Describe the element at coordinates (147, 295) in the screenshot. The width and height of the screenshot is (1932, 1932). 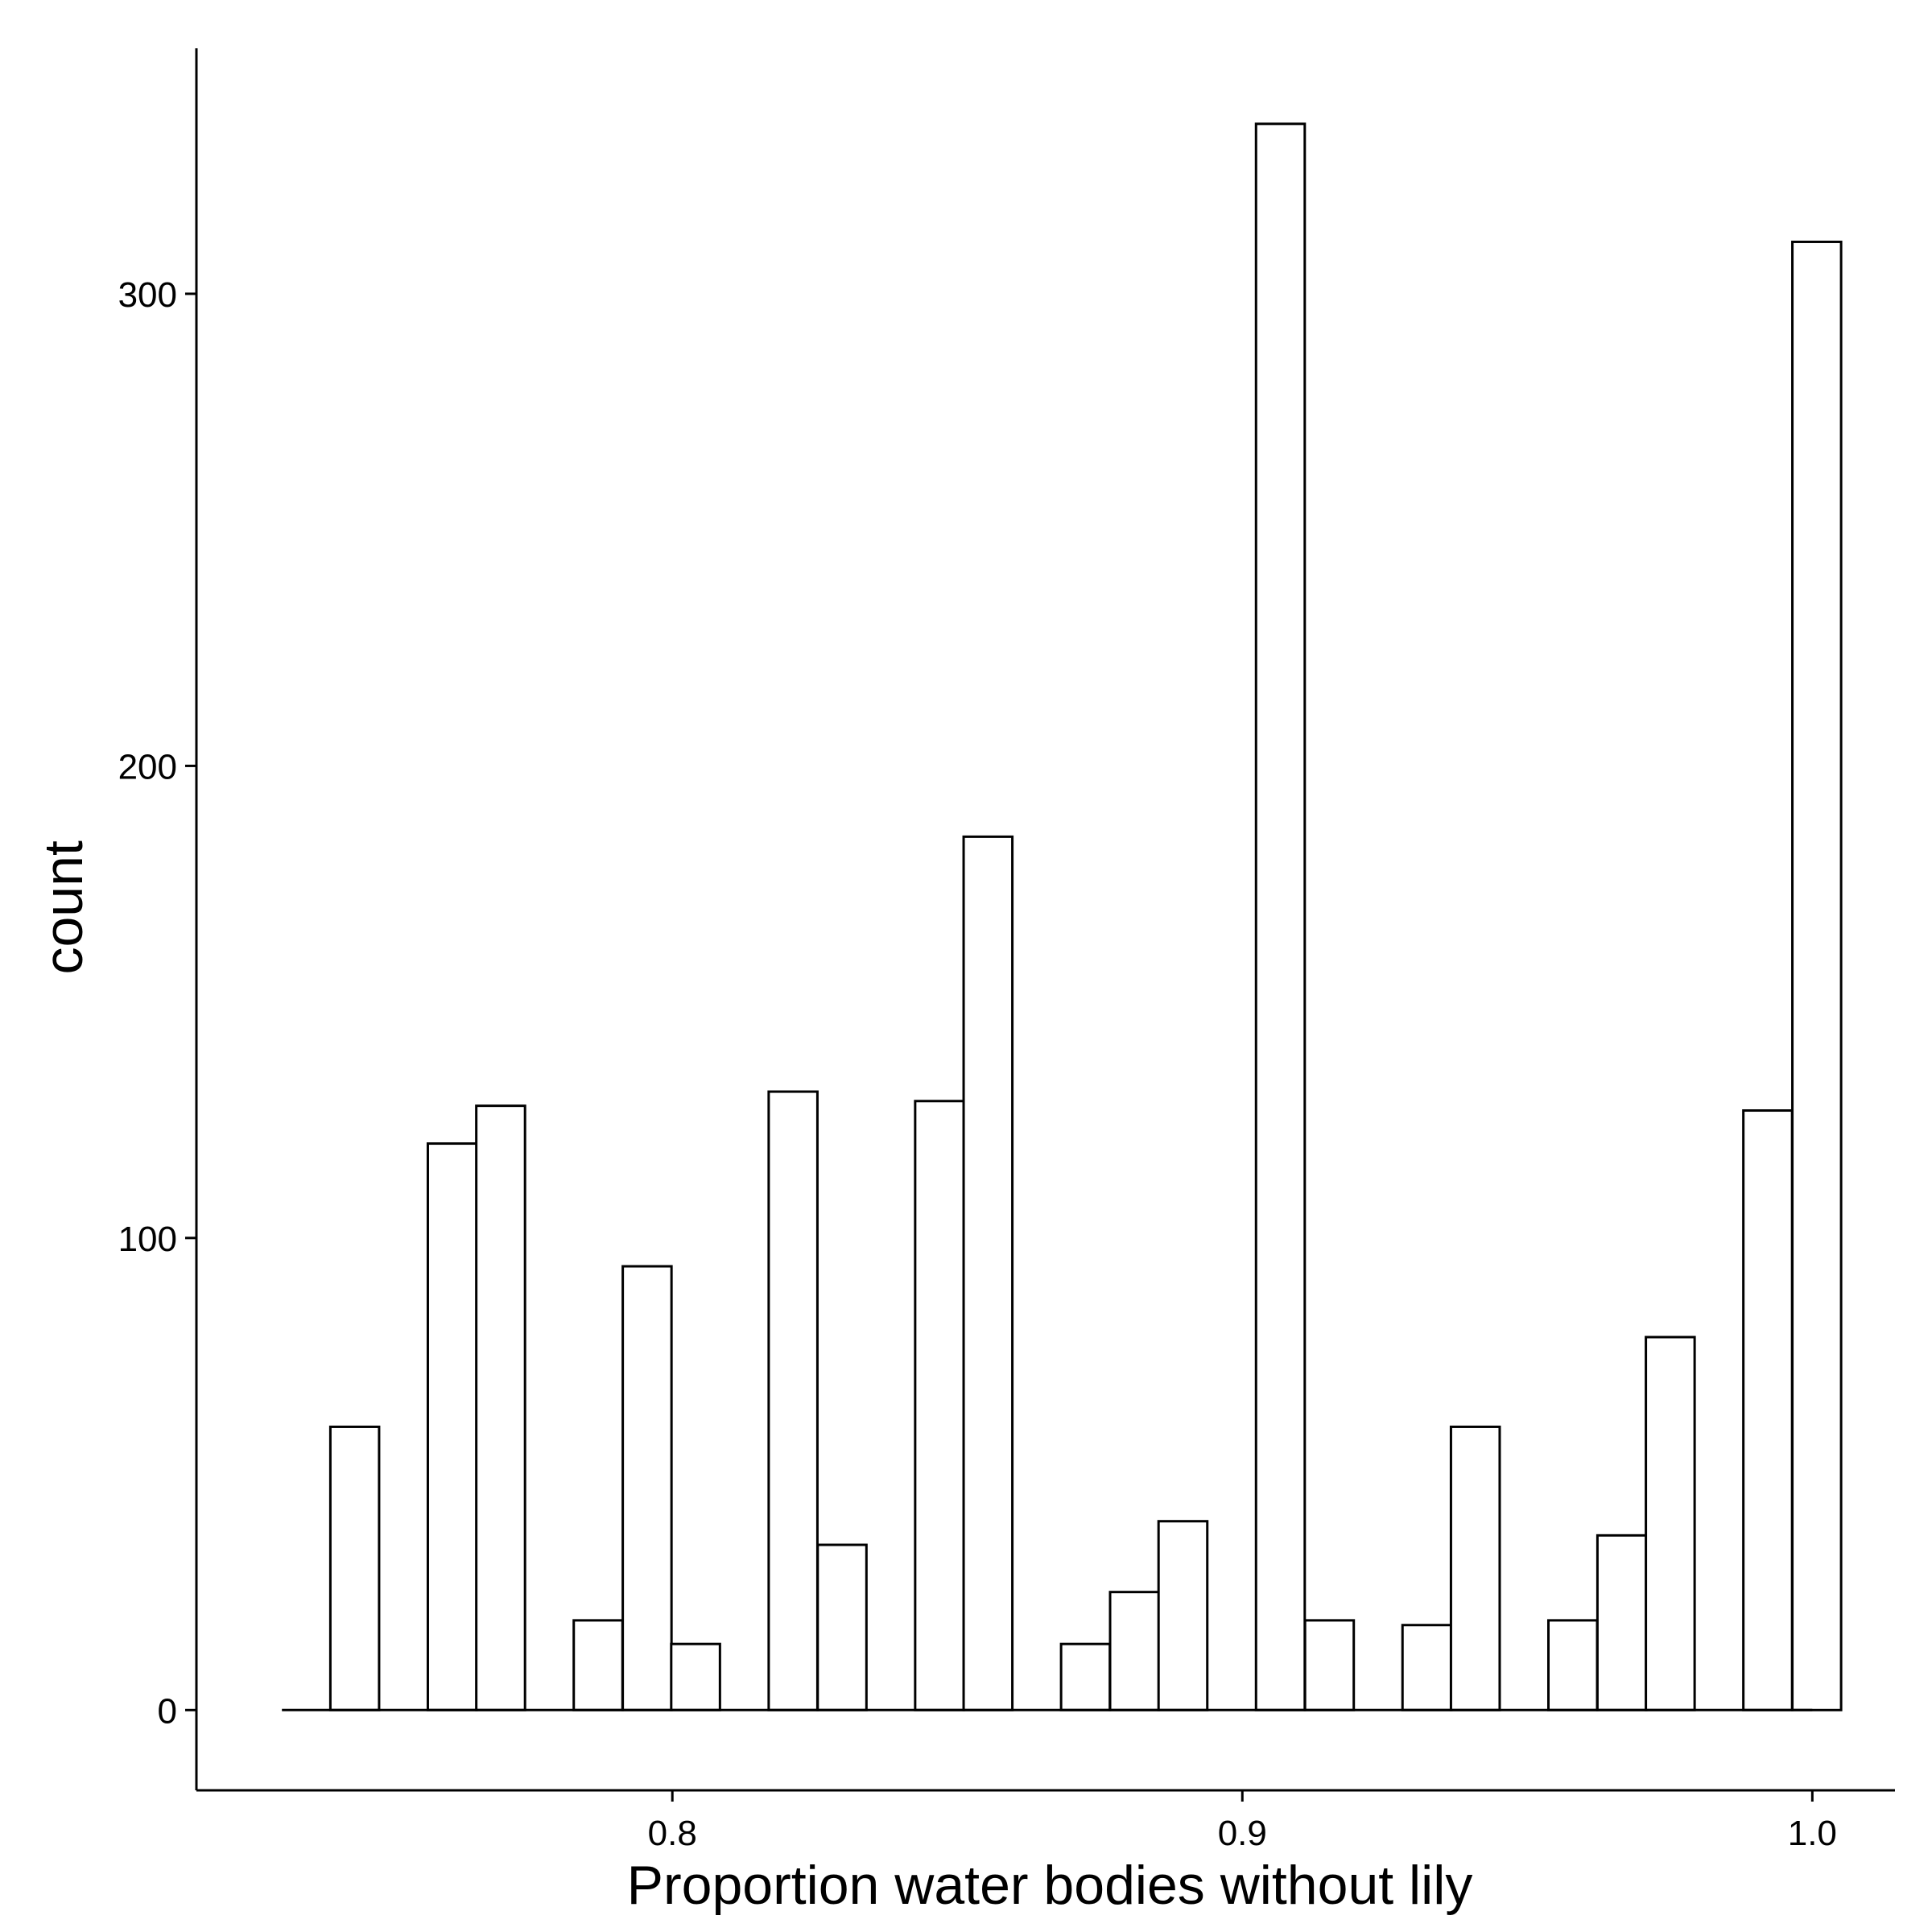
I see `y-tick-label: 300` at that location.